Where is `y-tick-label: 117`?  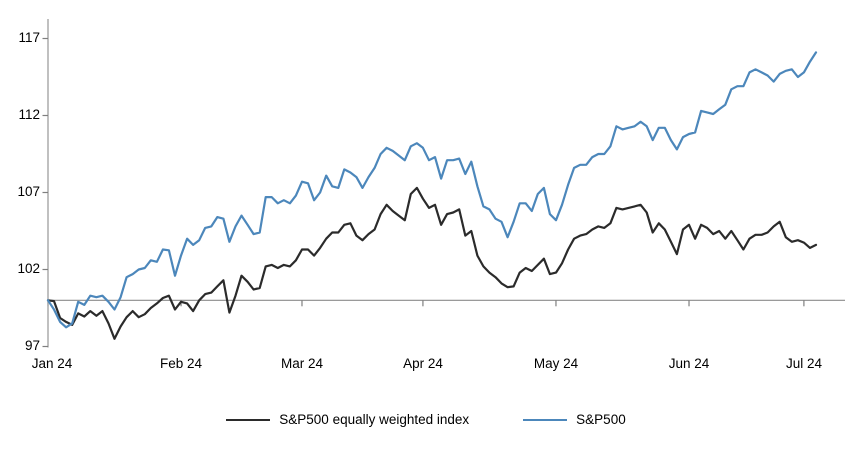 y-tick-label: 117 is located at coordinates (29, 37).